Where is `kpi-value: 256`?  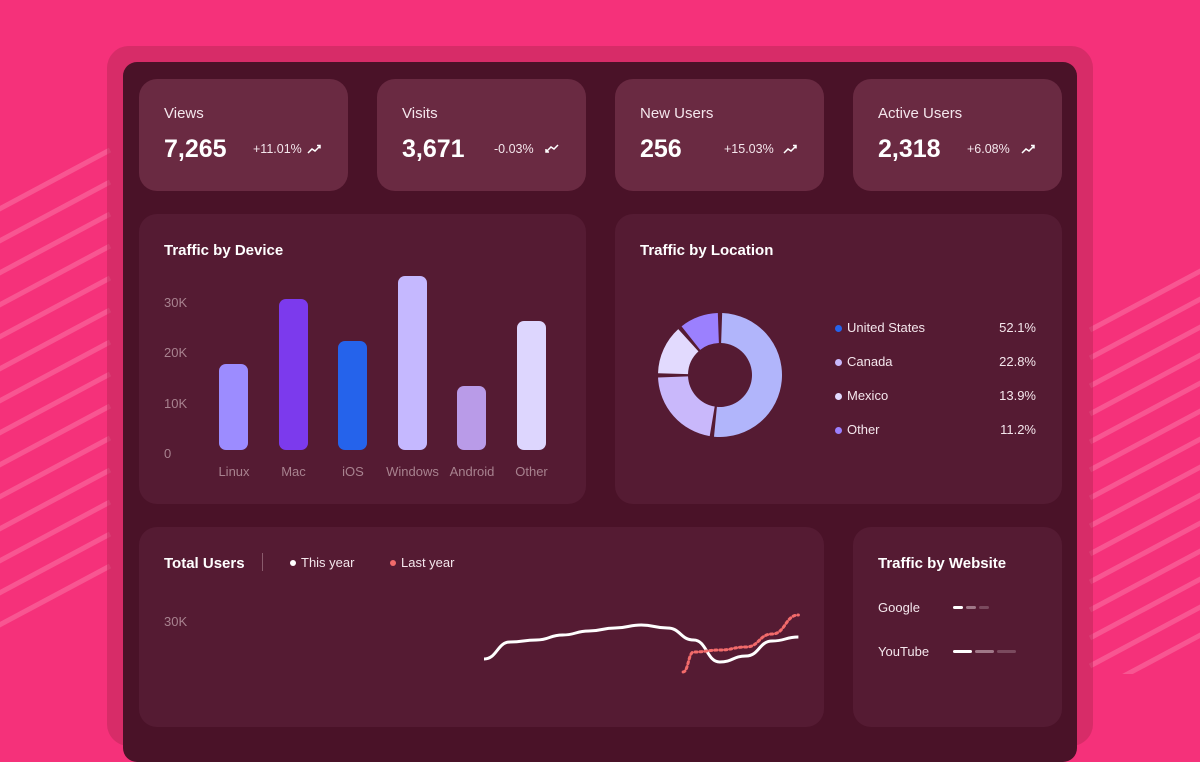
kpi-value: 256 is located at coordinates (661, 149).